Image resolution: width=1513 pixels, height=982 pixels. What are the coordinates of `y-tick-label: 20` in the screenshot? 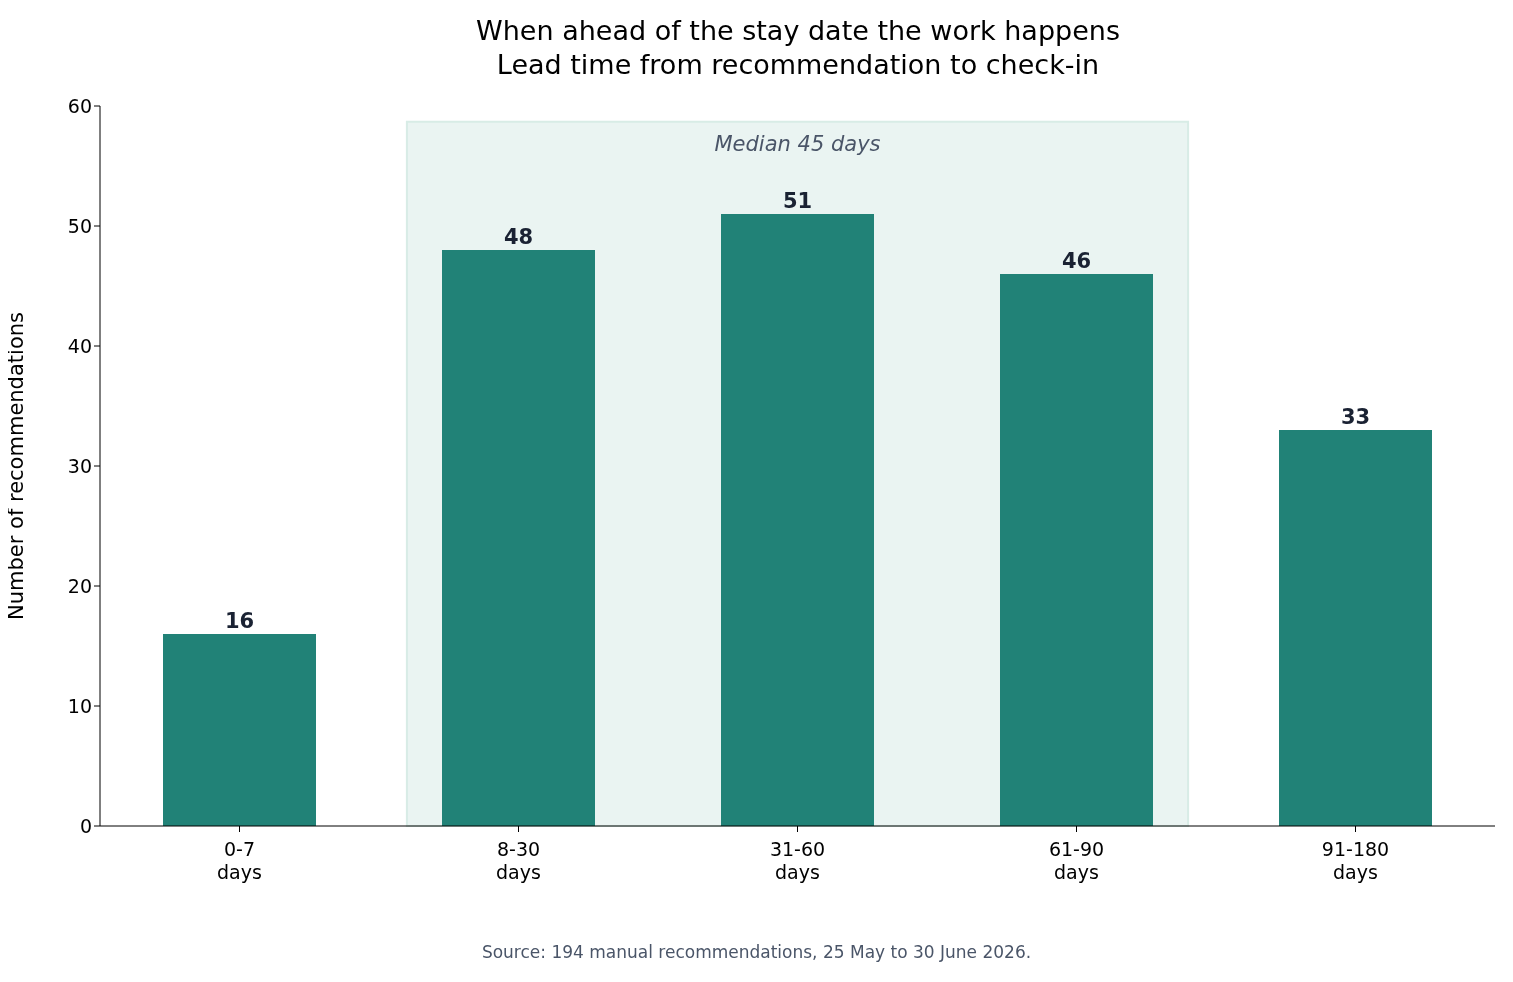 It's located at (79, 585).